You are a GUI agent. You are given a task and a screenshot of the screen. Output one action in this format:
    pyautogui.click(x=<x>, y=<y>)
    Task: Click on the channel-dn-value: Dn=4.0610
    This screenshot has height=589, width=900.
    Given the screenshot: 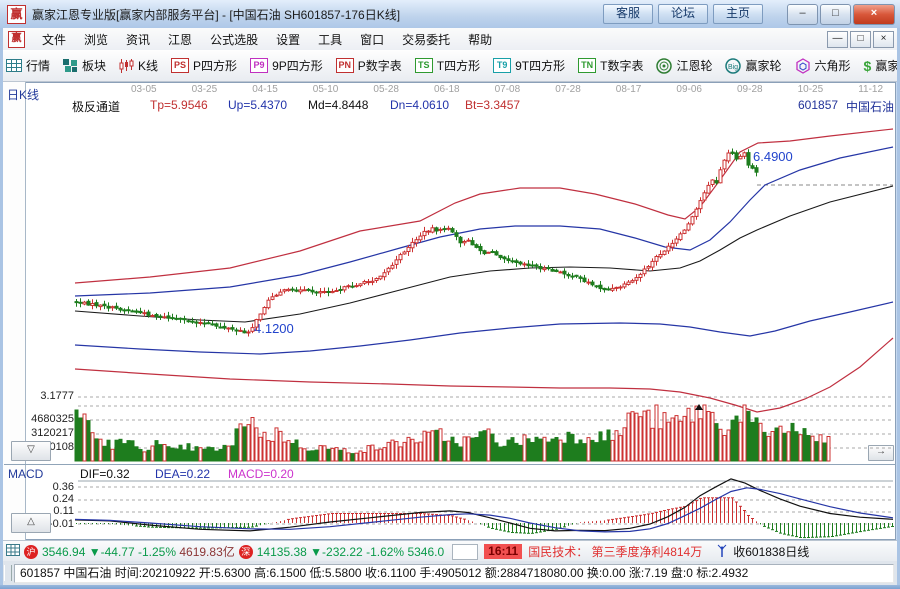 What is the action you would take?
    pyautogui.click(x=420, y=105)
    